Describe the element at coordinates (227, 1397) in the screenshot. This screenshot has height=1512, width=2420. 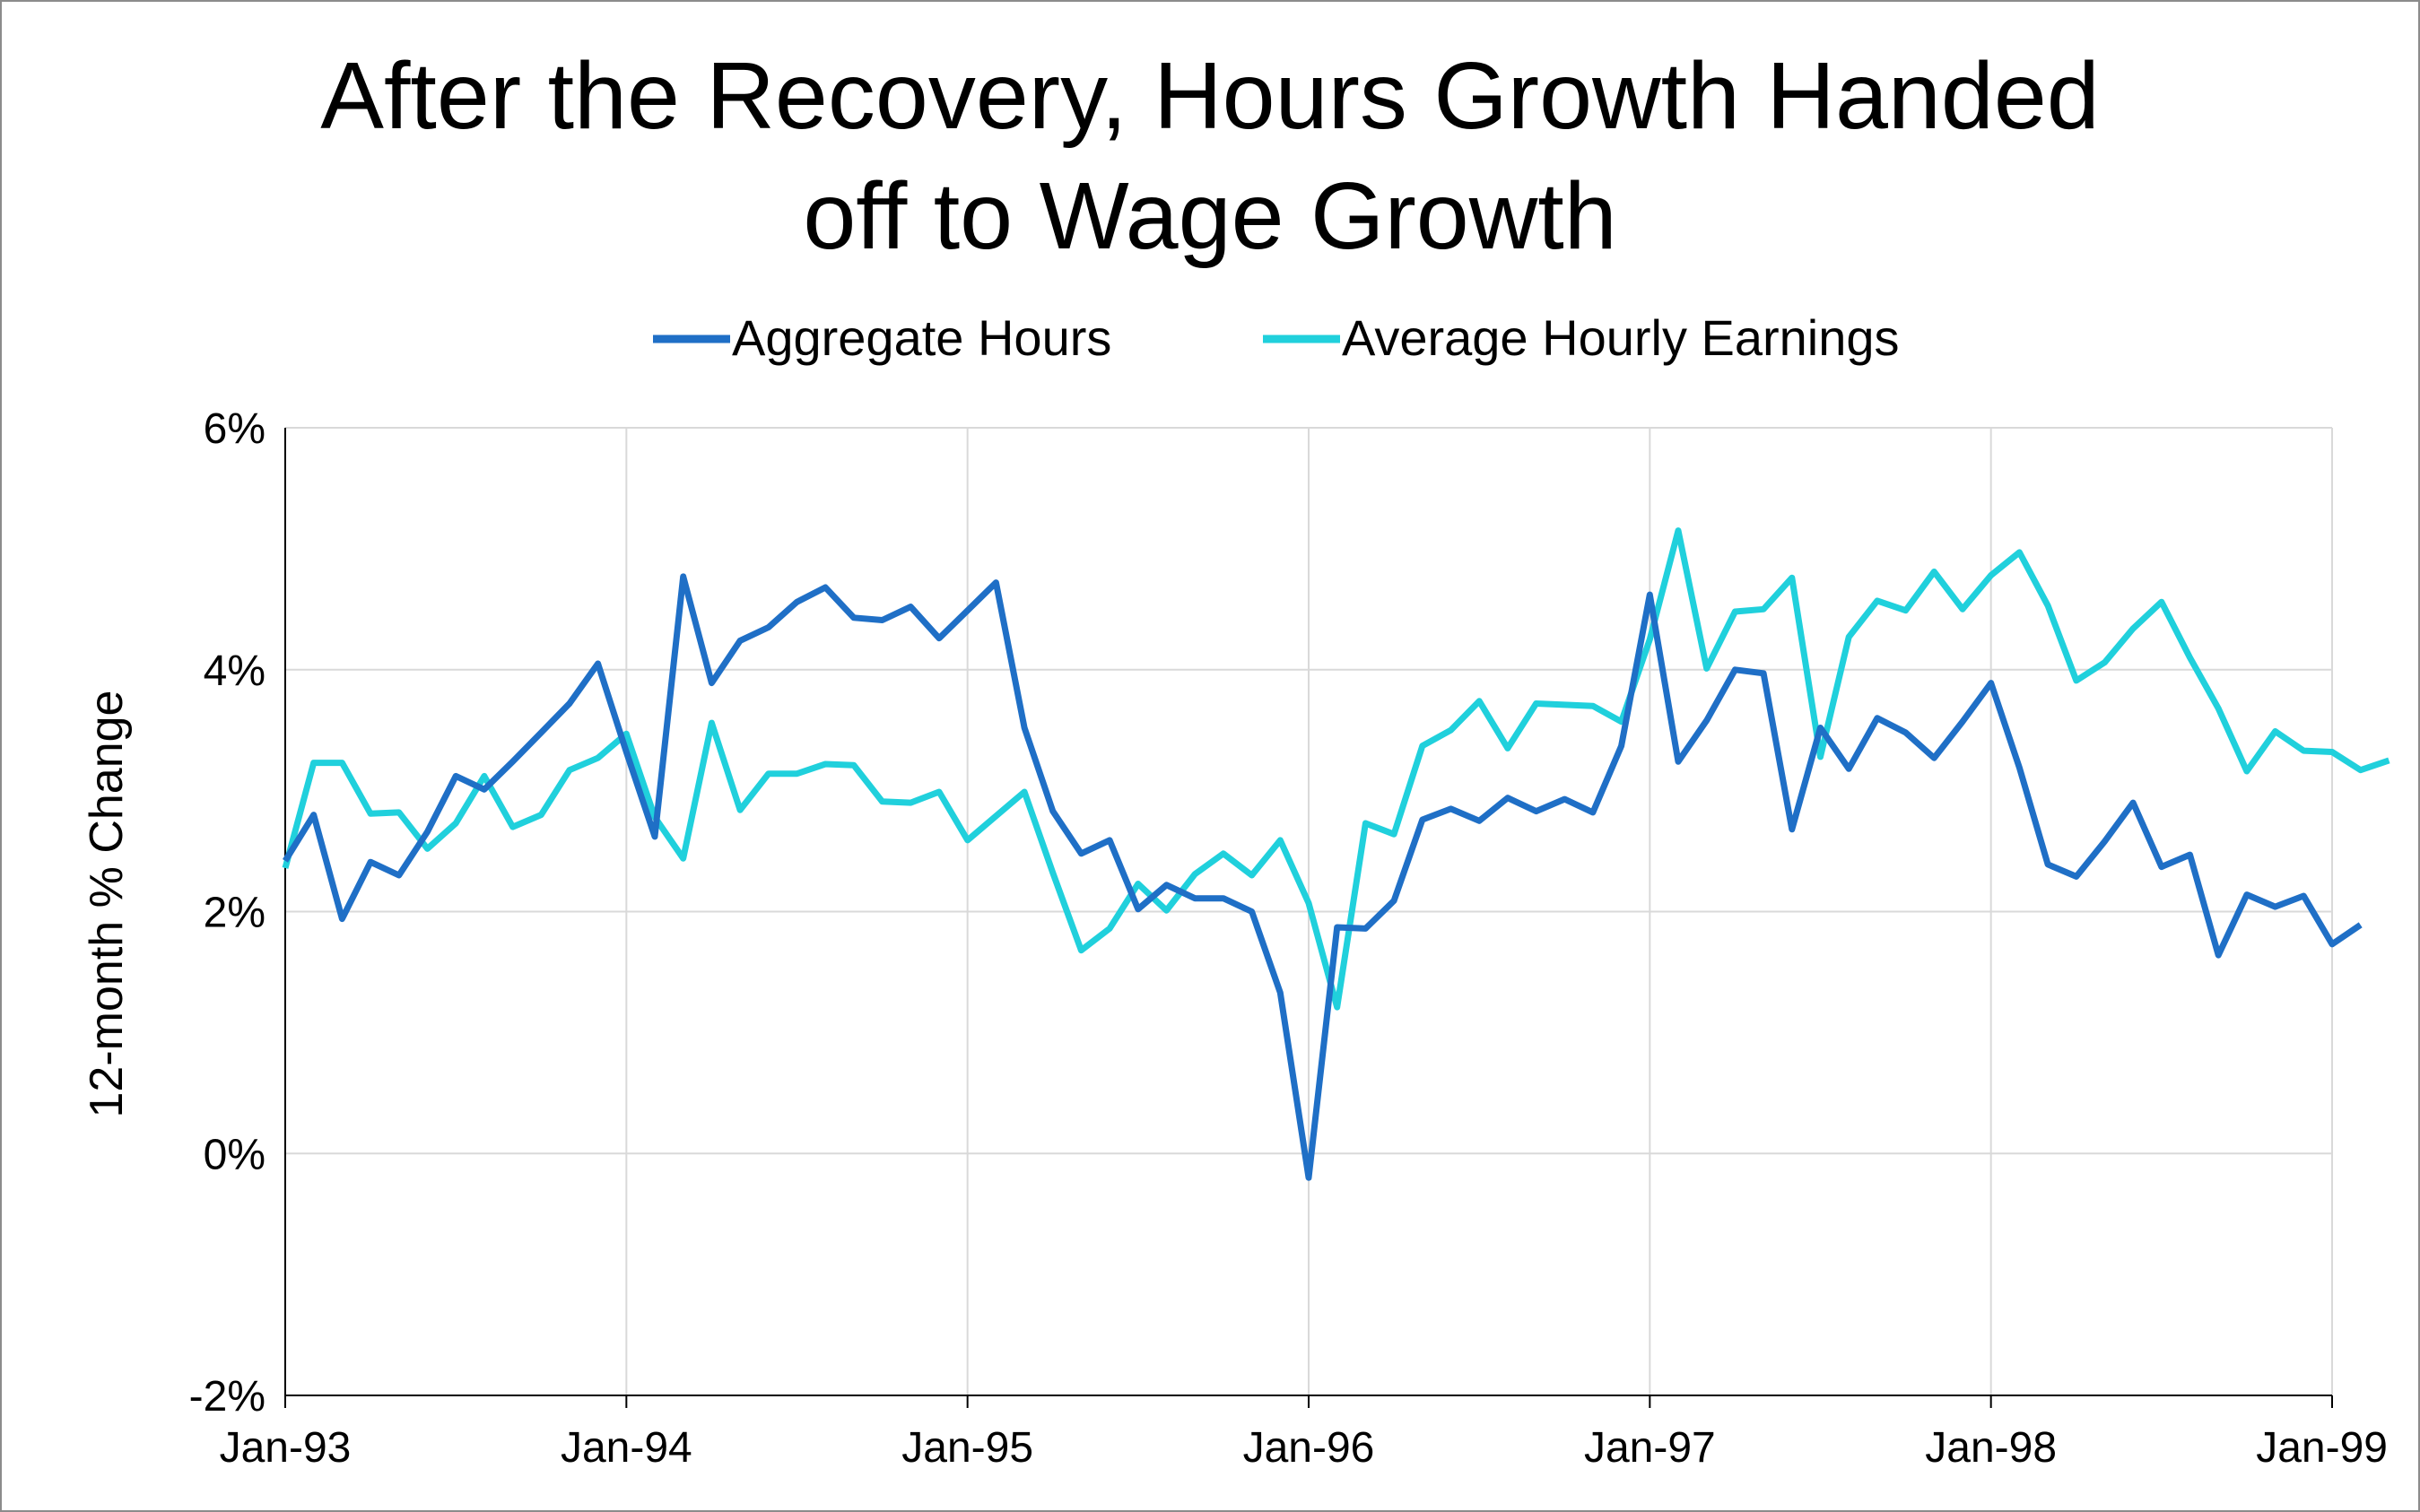
I see `y-tick-label: -2%` at that location.